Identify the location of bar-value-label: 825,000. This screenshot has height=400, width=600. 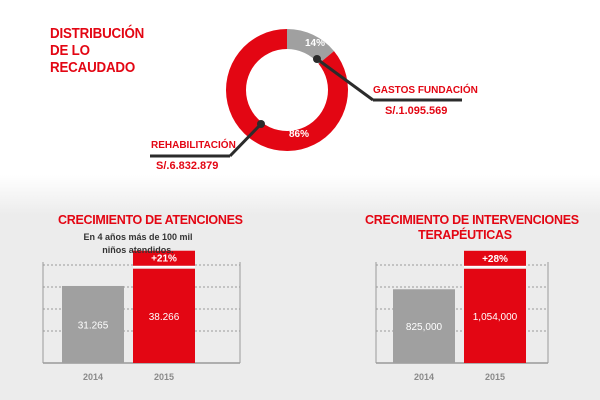
(424, 327).